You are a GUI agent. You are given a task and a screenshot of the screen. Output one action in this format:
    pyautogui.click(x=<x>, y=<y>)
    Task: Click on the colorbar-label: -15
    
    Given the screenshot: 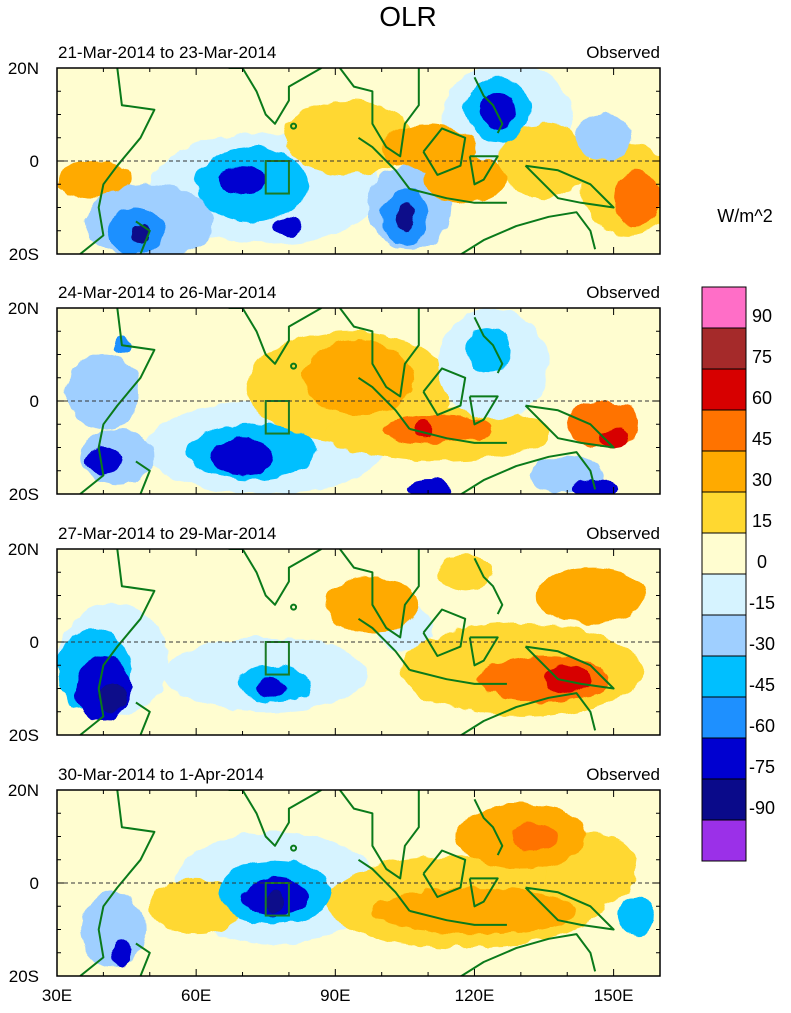 What is the action you would take?
    pyautogui.click(x=762, y=603)
    